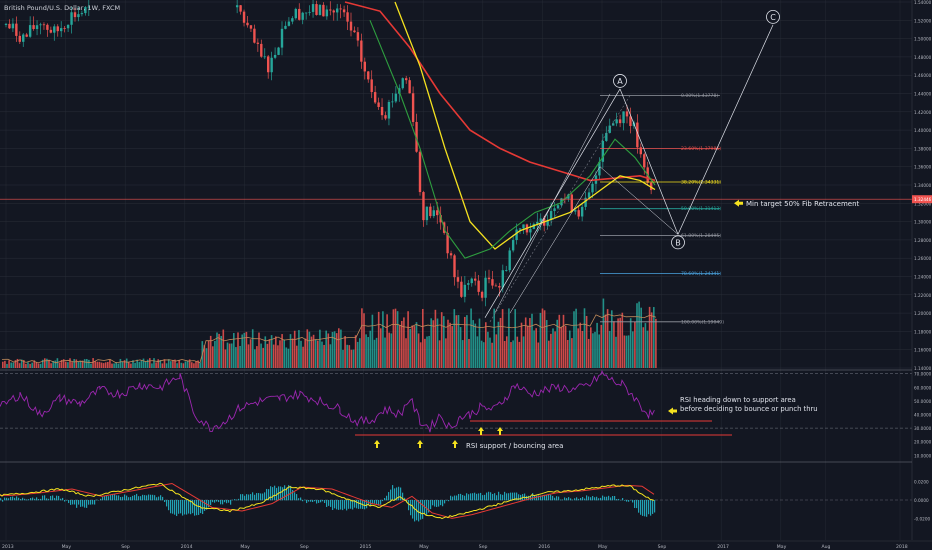  I want to click on price-tick-label: 1.40000, so click(923, 130).